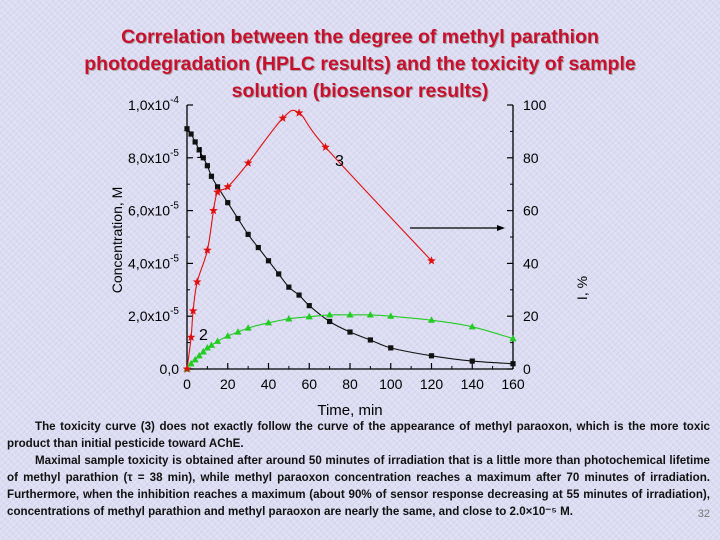 The image size is (720, 540). I want to click on y-left-axis-label: Concentration, M, so click(117, 240).